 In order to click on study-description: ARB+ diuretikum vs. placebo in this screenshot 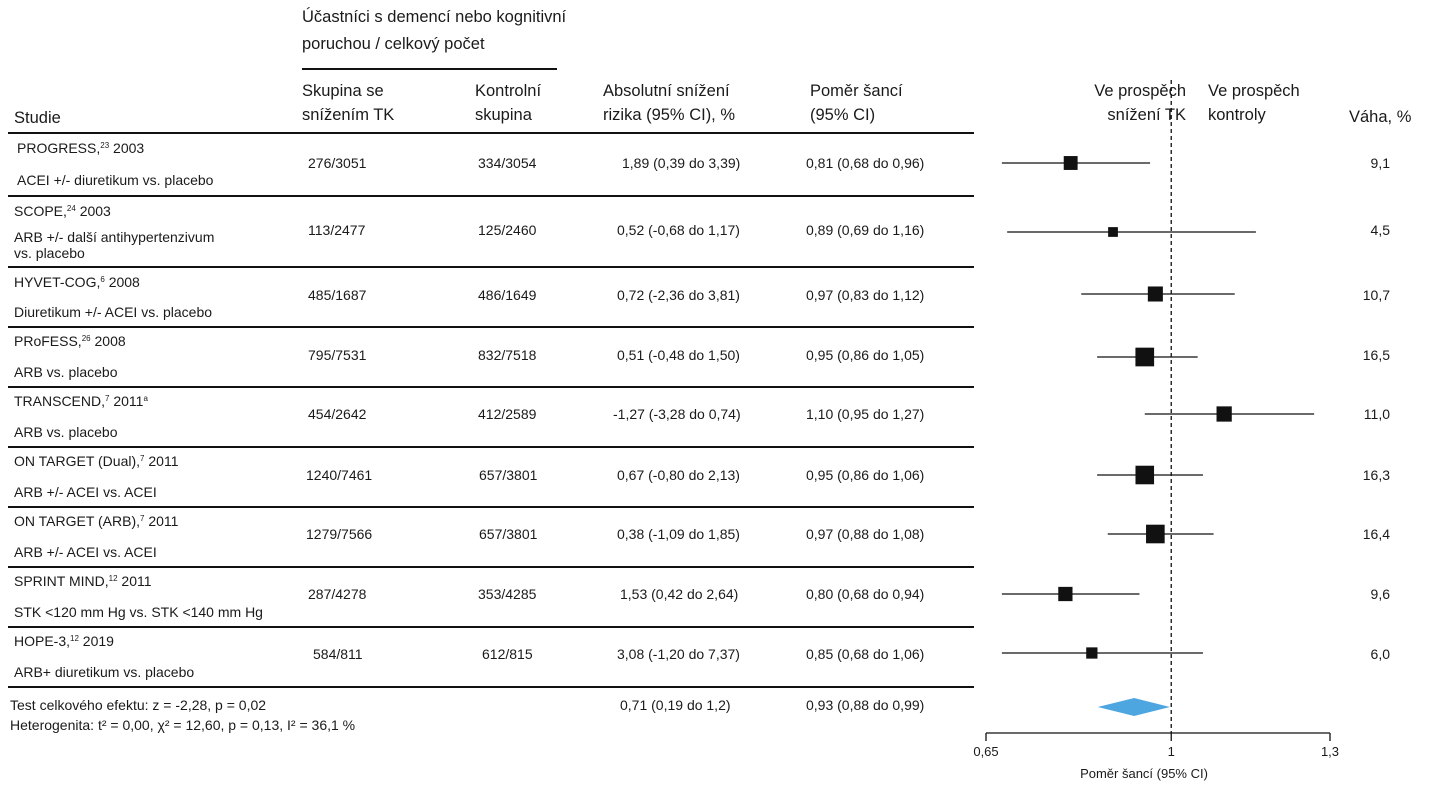, I will do `click(104, 672)`.